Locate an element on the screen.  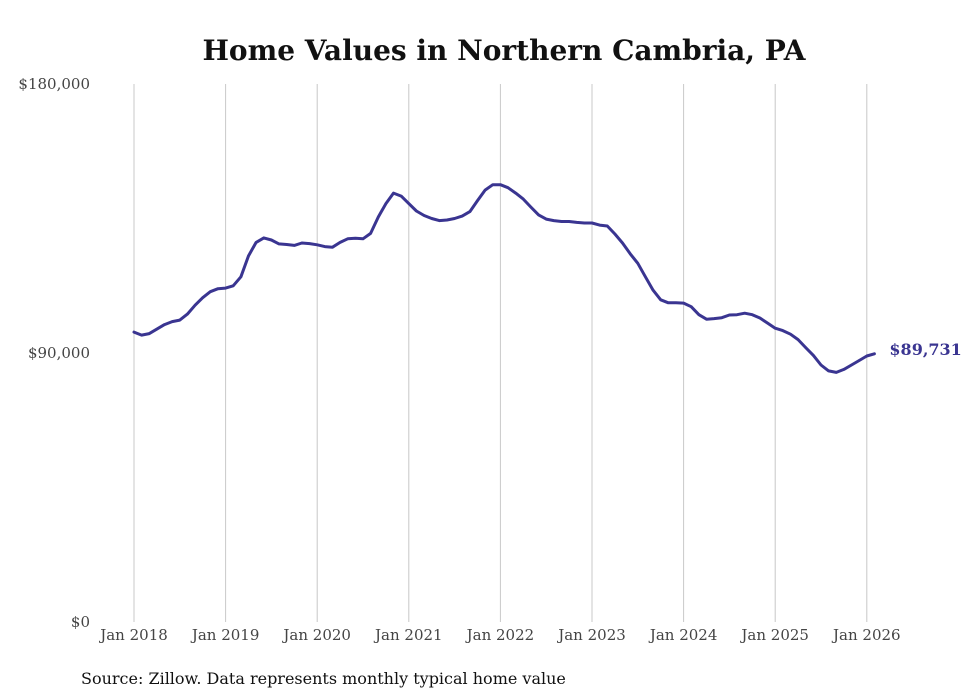
x-tick-label: Jan 2022 is located at coordinates (500, 635).